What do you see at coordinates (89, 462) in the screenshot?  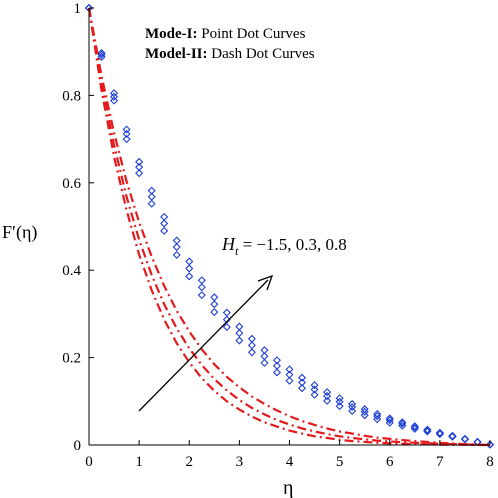 I see `x-tick-label: 0` at bounding box center [89, 462].